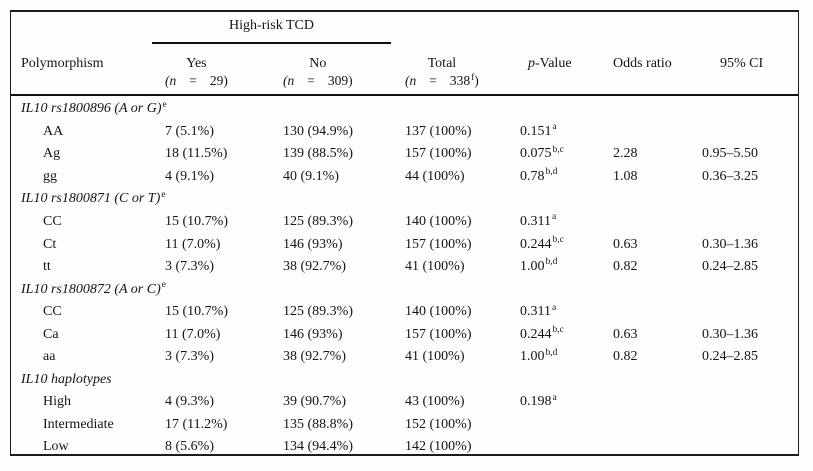  I want to click on no-count-cell: 39 (90.7%), so click(314, 402).